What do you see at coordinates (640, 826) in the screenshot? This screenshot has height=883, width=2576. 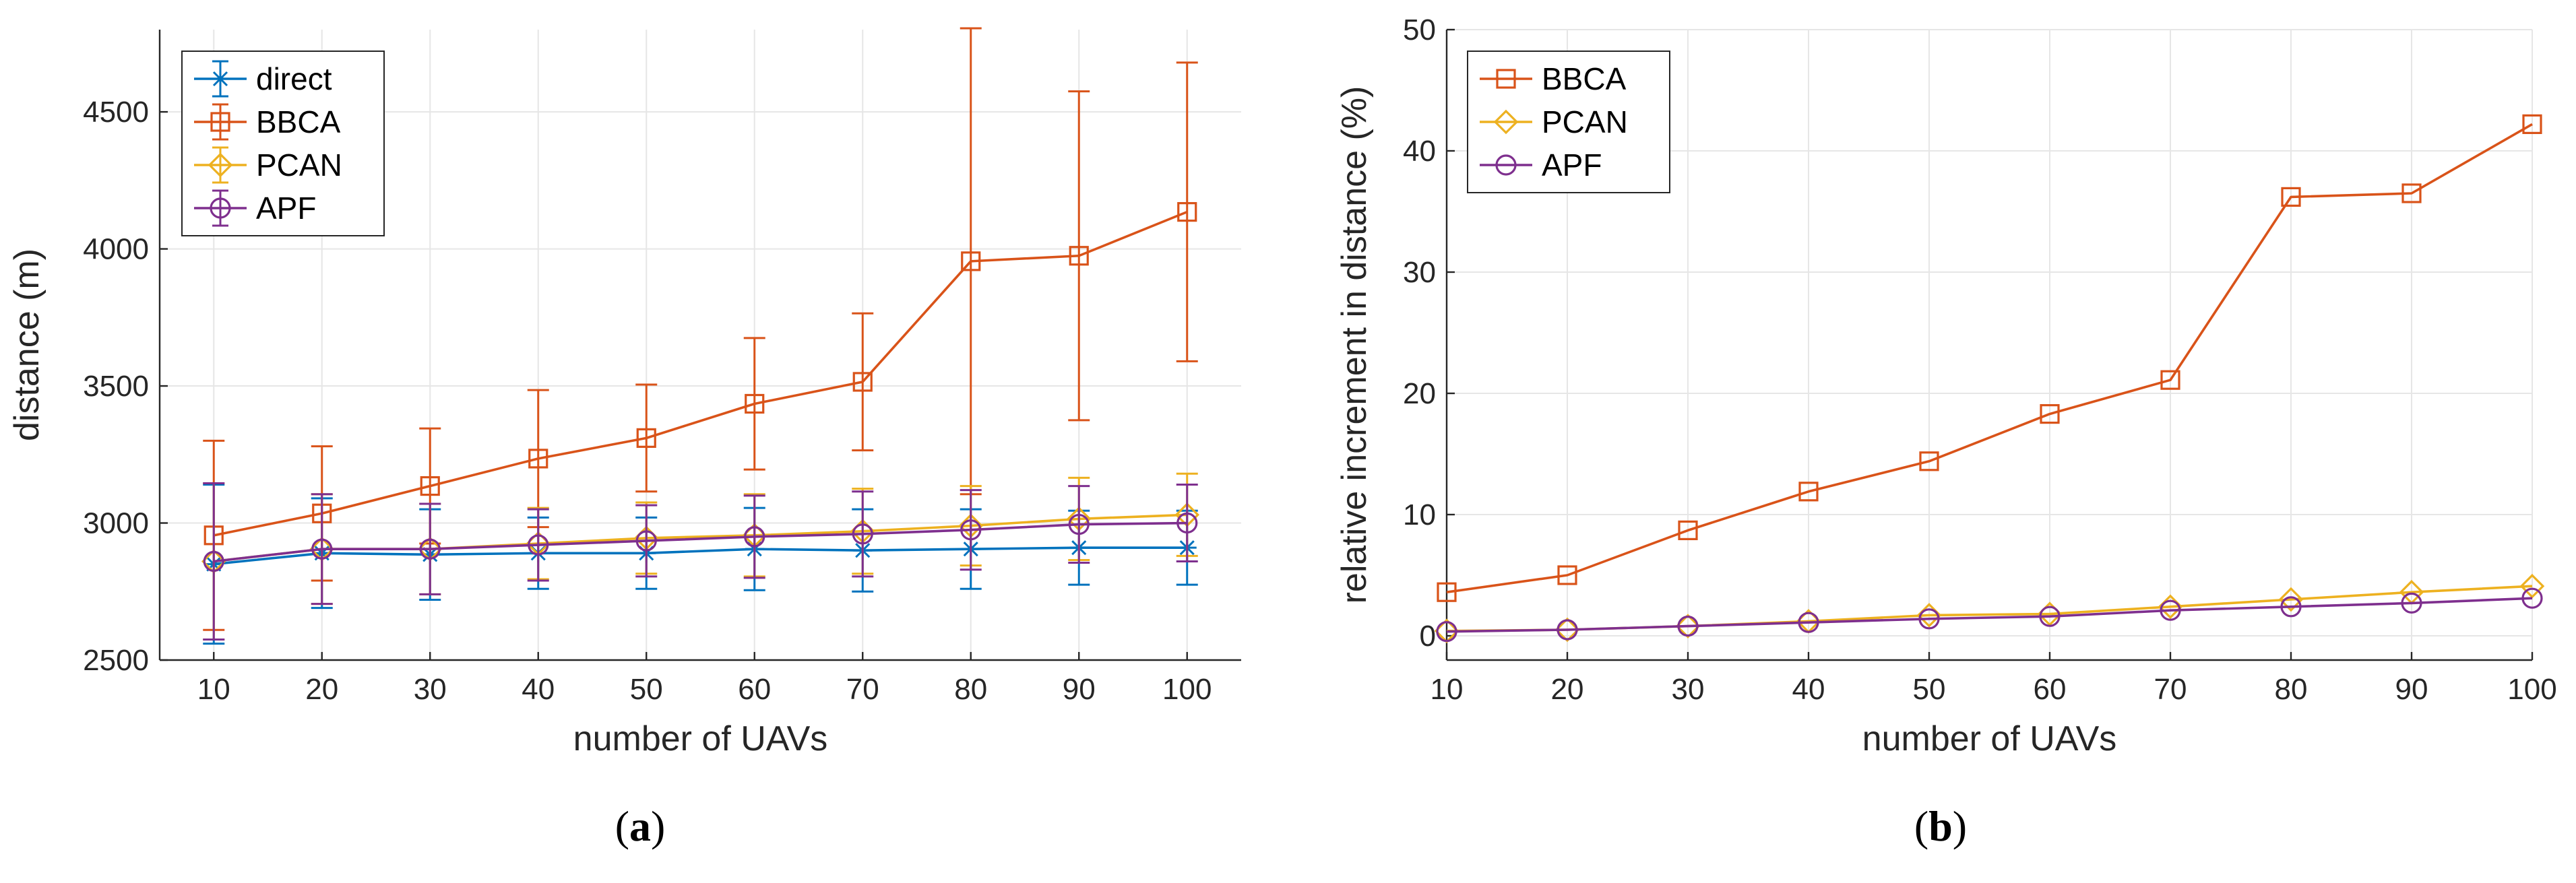 I see `panel-caption: (a)` at bounding box center [640, 826].